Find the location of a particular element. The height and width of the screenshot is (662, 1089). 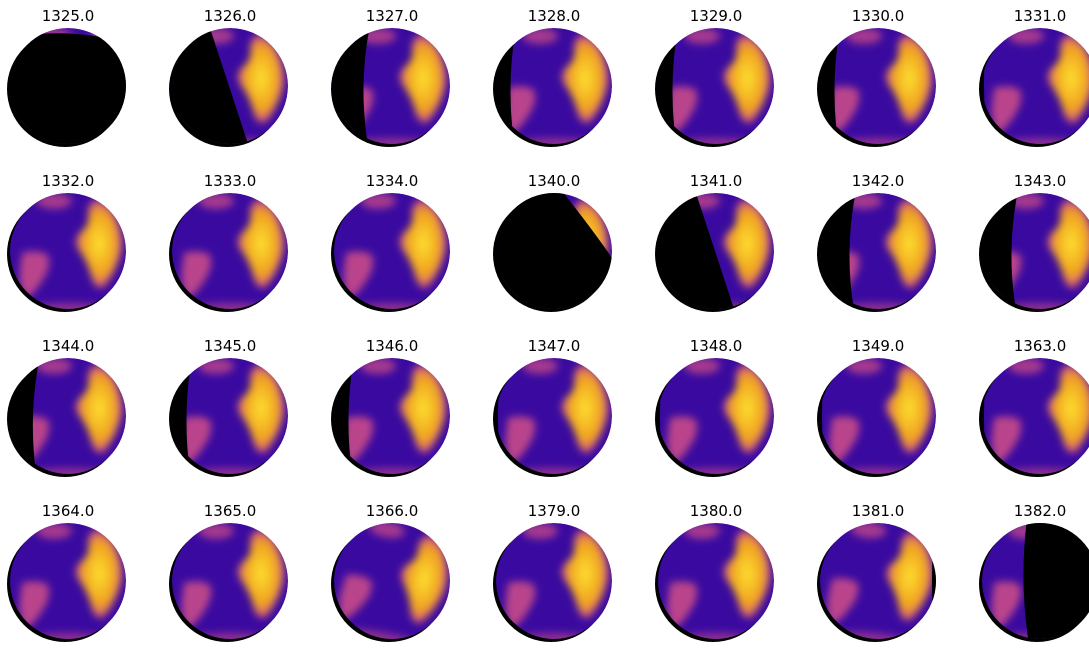

globe-panel: 1381.0 is located at coordinates (898, 579).